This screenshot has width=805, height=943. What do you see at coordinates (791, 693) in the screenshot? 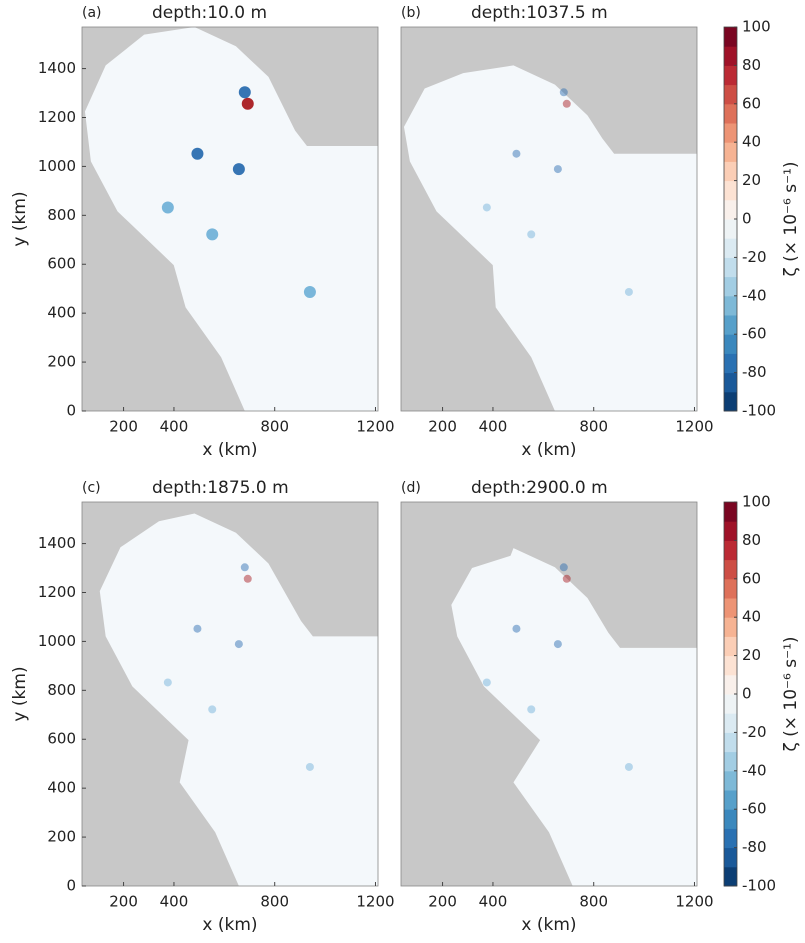
I see `colorbar-label: ζ (× 10⁻⁶ s⁻¹)` at bounding box center [791, 693].